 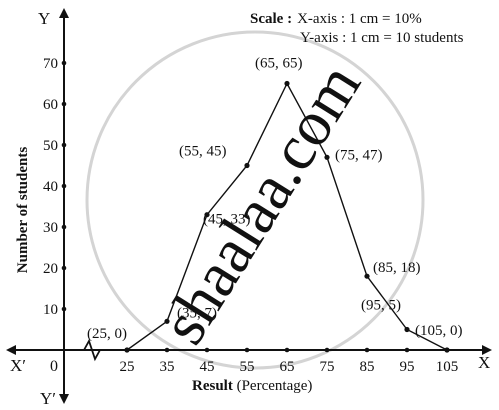 I want to click on scale-line-x: Scale : X-axis : 1 cm = 10%, so click(x=336, y=19).